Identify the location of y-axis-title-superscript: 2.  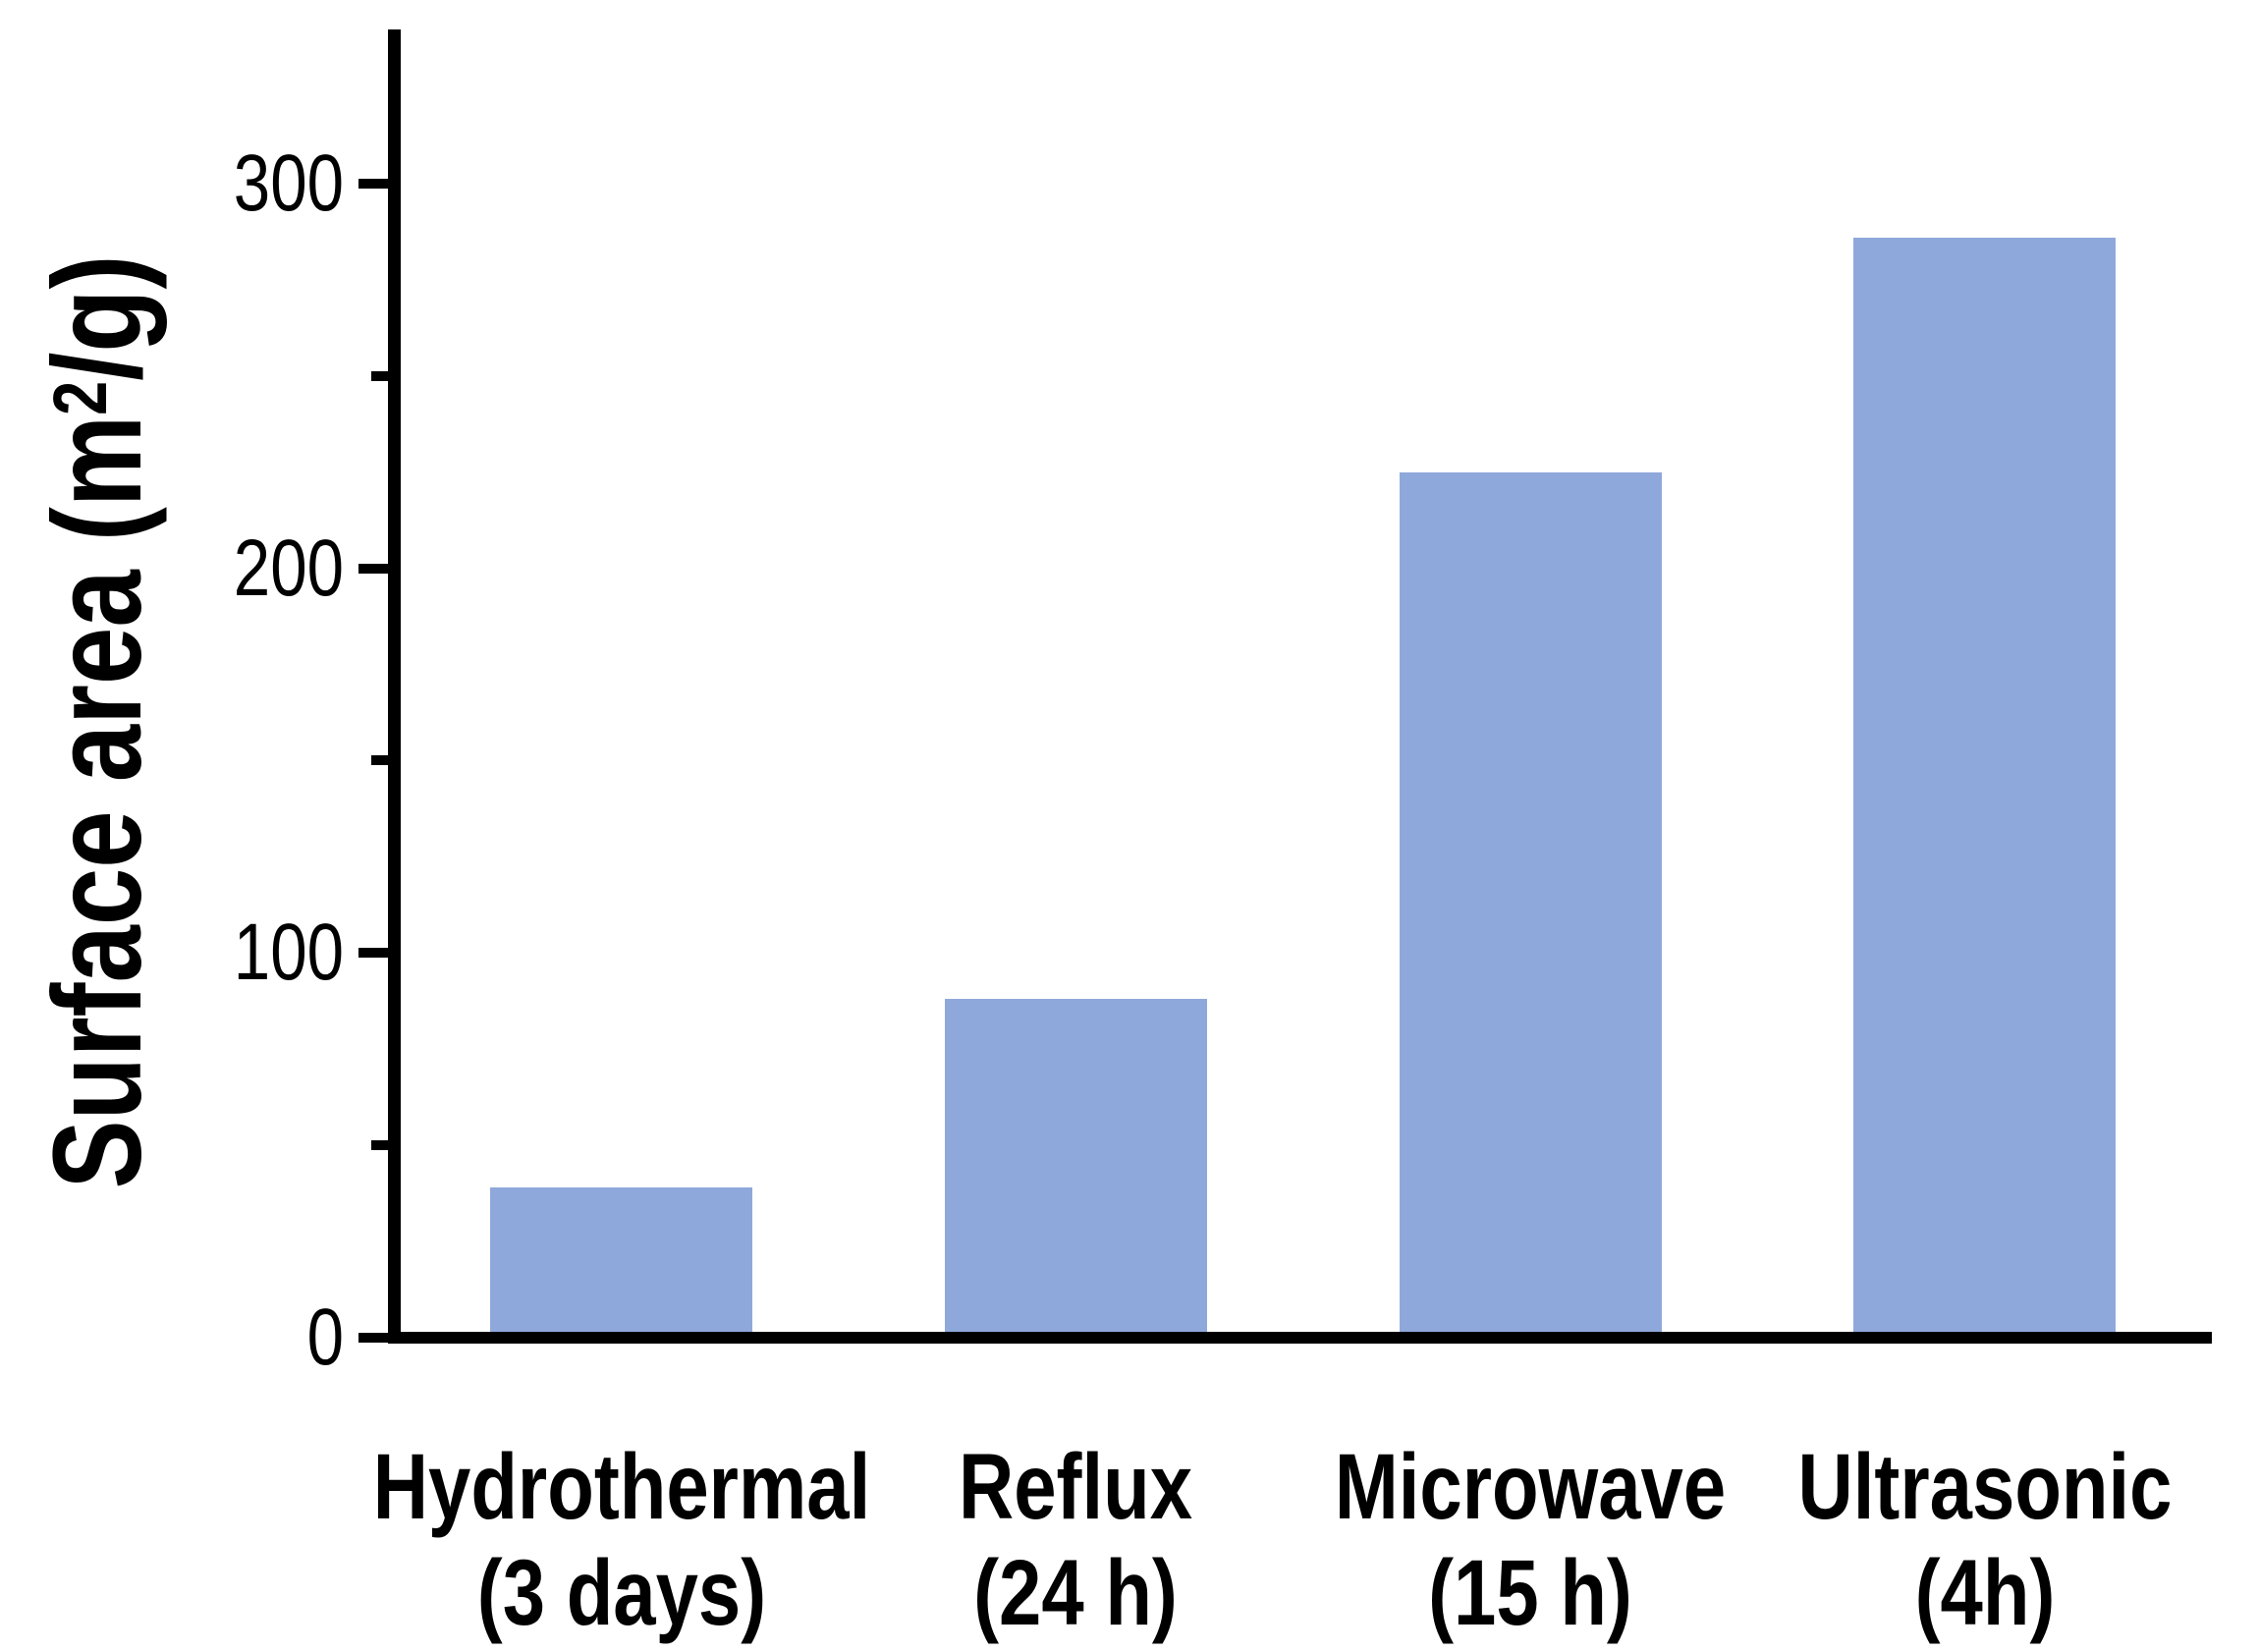
(81, 398).